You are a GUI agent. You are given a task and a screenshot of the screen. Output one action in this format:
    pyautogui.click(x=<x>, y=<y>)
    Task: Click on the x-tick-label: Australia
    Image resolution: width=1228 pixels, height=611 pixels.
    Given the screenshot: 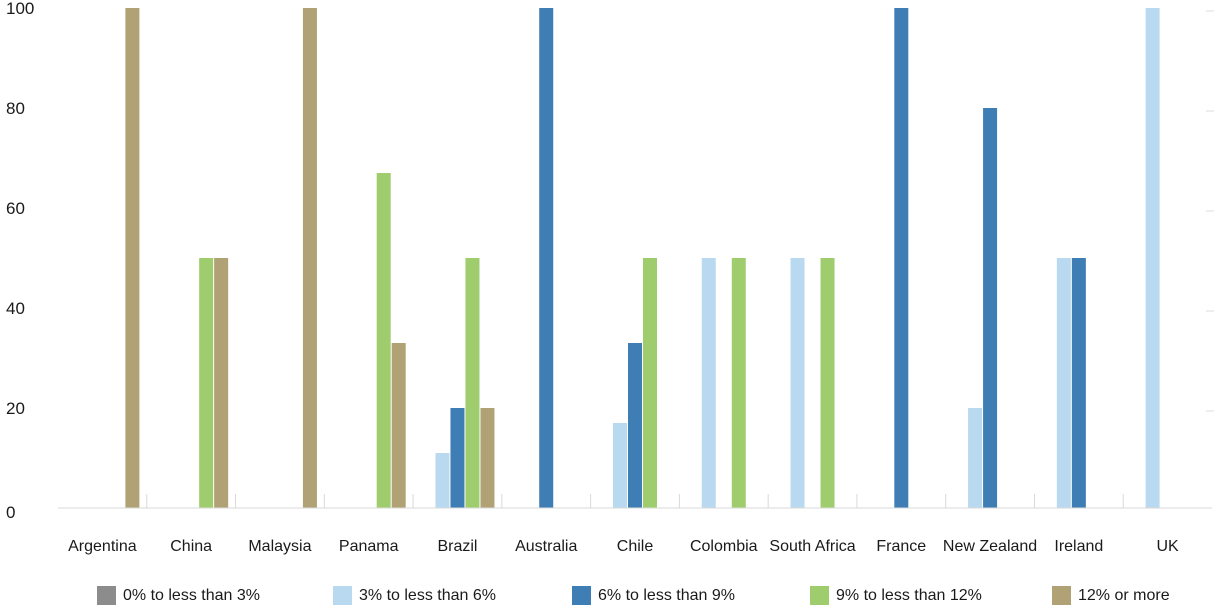 What is the action you would take?
    pyautogui.click(x=546, y=546)
    